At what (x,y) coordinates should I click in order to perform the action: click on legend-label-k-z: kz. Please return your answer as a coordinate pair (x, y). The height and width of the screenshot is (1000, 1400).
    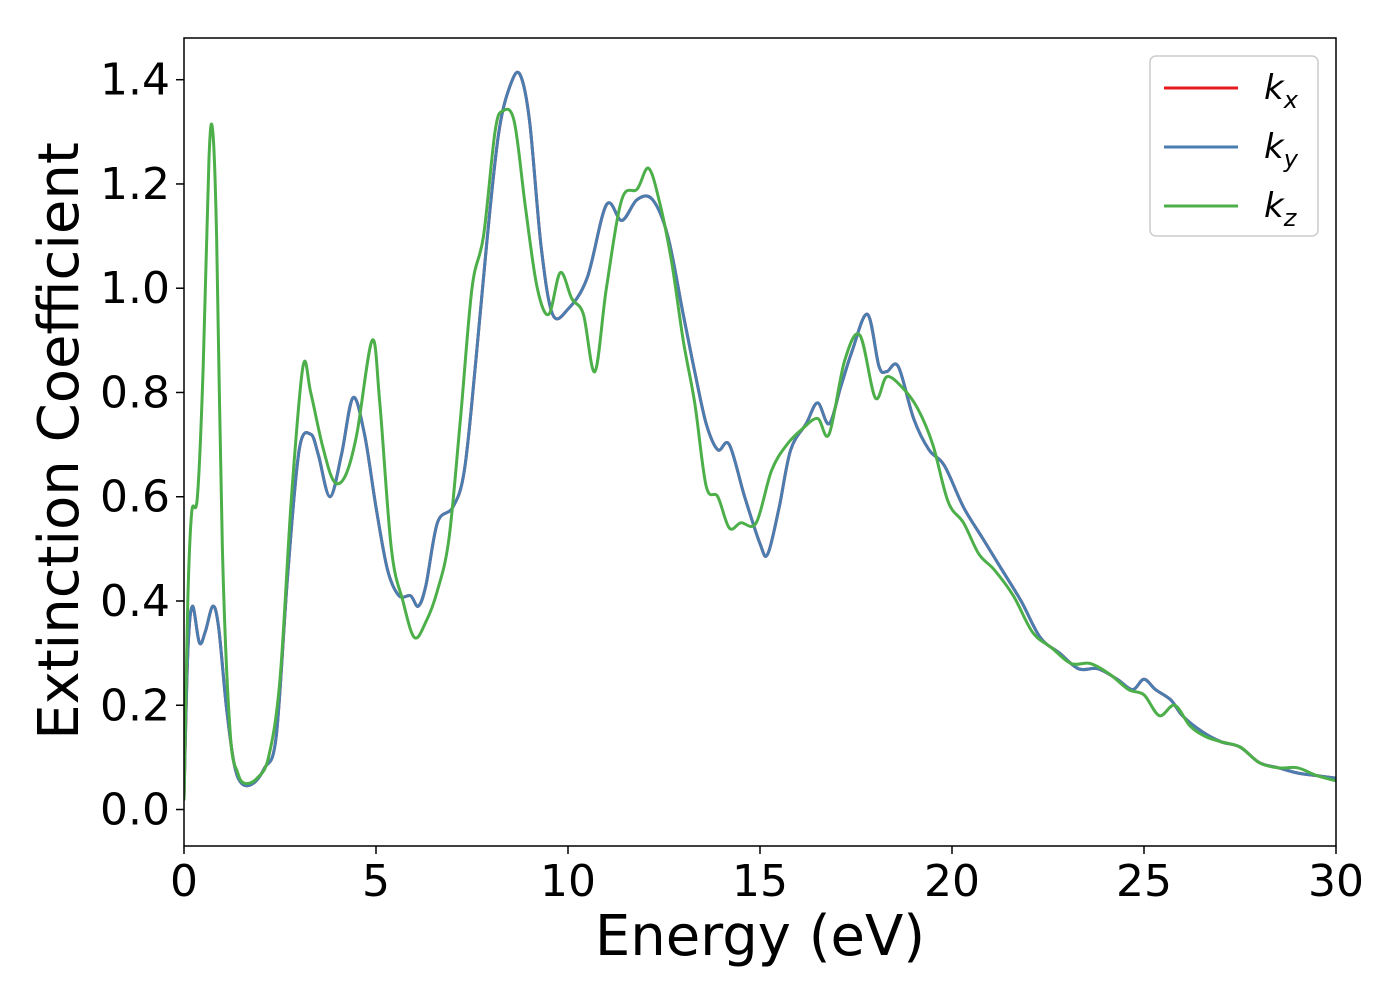
    Looking at the image, I should click on (1281, 209).